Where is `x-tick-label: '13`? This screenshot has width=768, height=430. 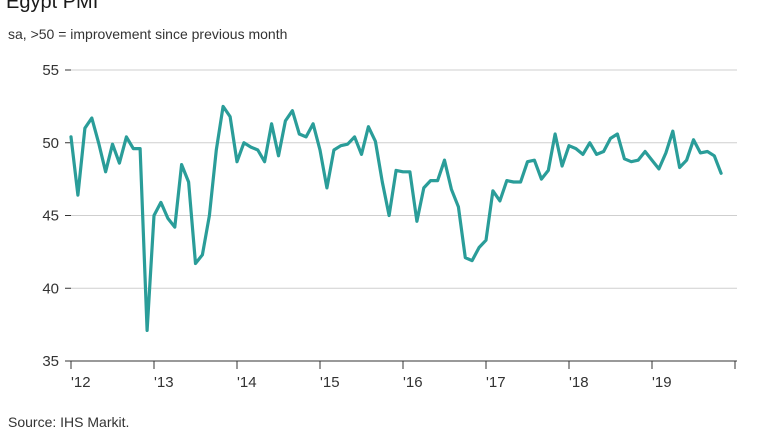
x-tick-label: '13 is located at coordinates (164, 382).